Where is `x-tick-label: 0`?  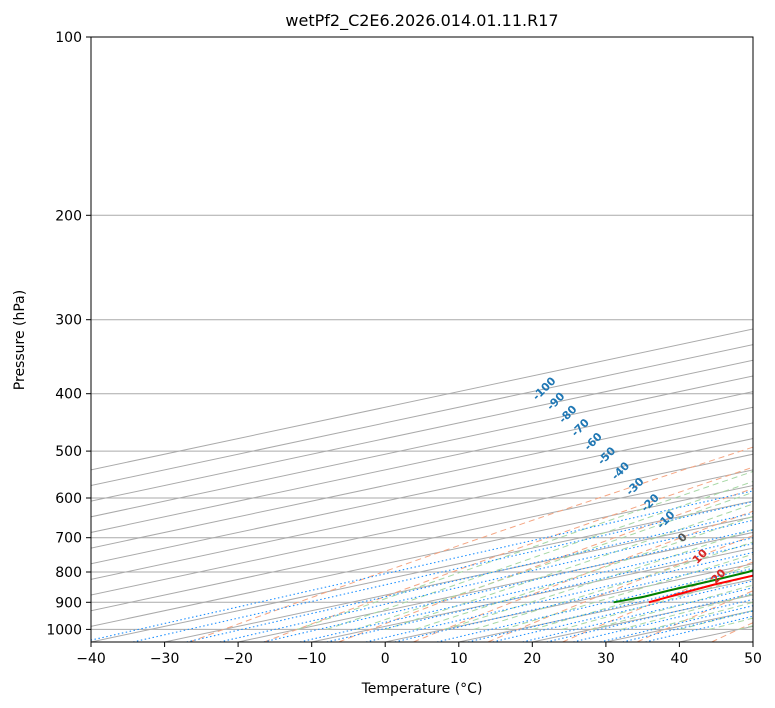 x-tick-label: 0 is located at coordinates (385, 659).